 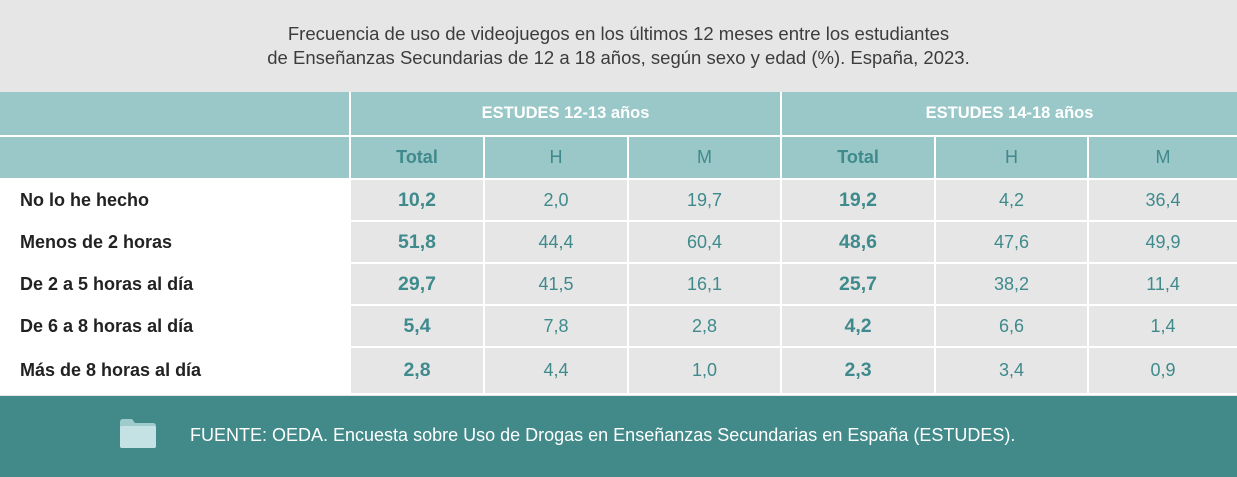 What do you see at coordinates (1011, 371) in the screenshot?
I see `table-cell: 3,4` at bounding box center [1011, 371].